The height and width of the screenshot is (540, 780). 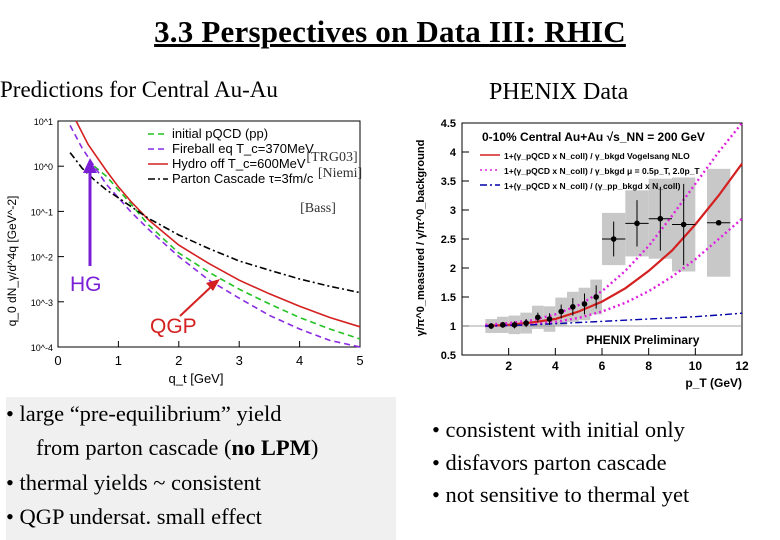 What do you see at coordinates (239, 360) in the screenshot?
I see `left-x-tick-label: 3` at bounding box center [239, 360].